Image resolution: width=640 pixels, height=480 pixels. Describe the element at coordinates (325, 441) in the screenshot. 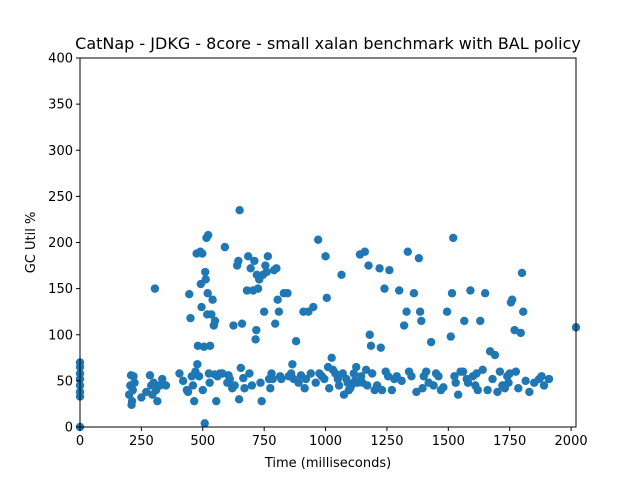

I see `x-tick-label: 1000` at that location.